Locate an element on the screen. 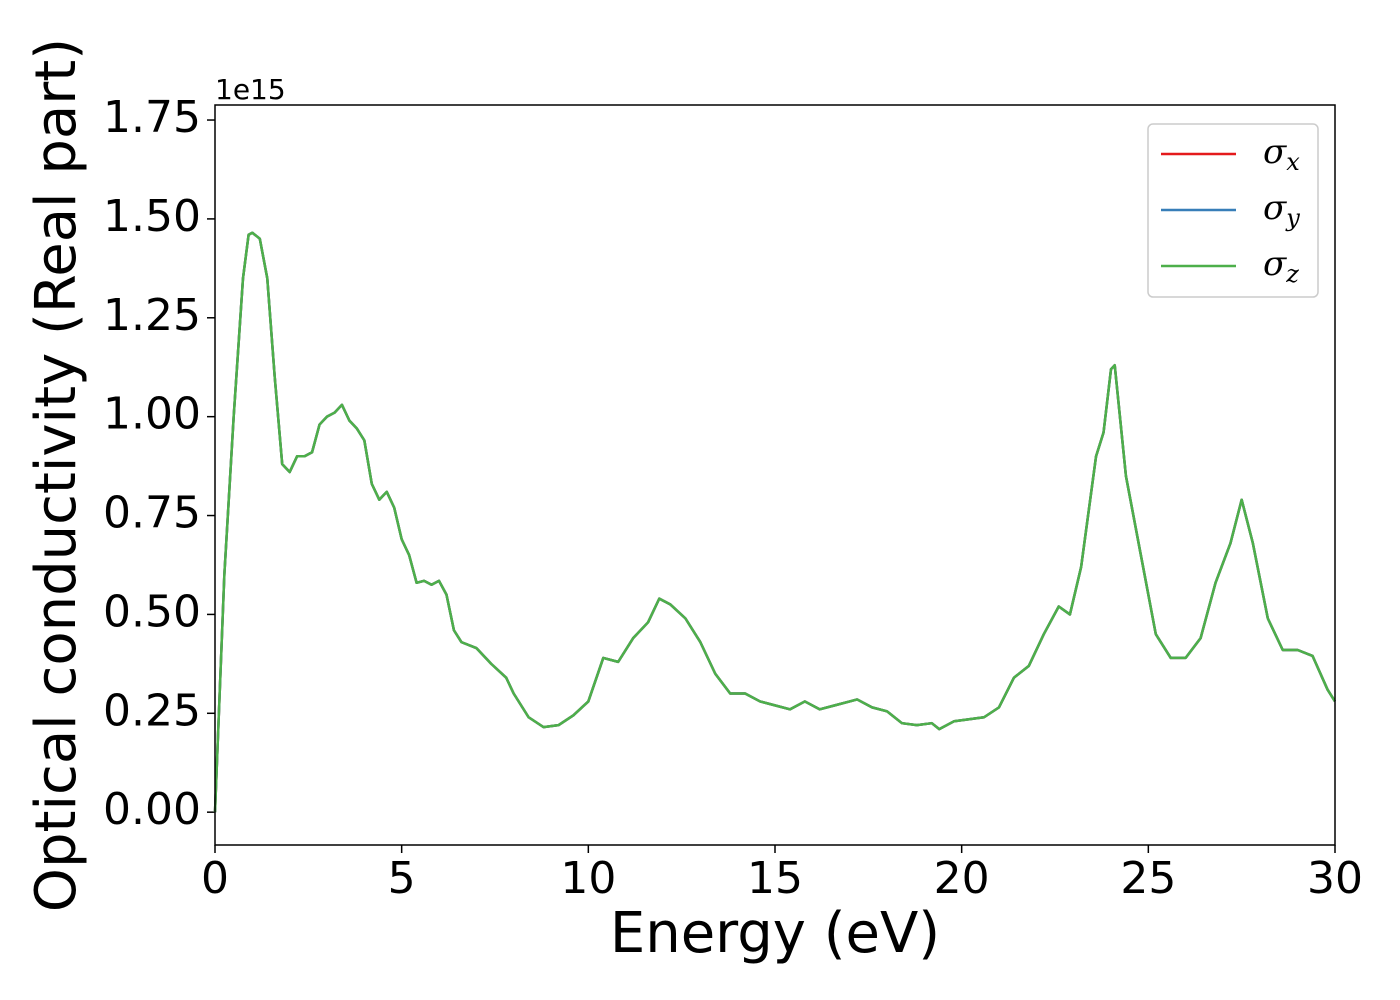 This screenshot has width=1400, height=1000. legend-label: σy is located at coordinates (1281, 210).